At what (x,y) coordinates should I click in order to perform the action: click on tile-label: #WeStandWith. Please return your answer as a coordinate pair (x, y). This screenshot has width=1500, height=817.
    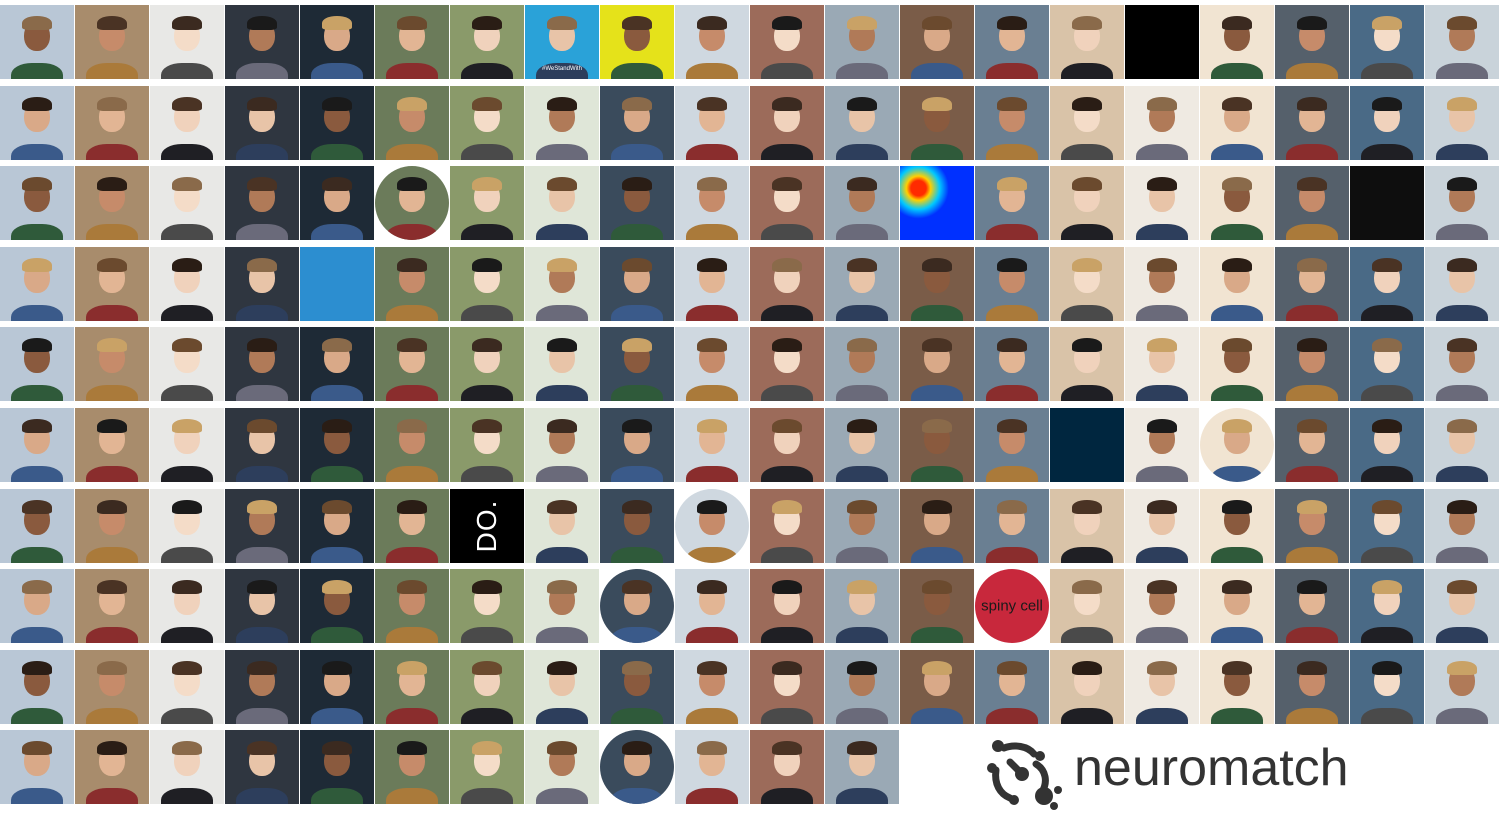
    Looking at the image, I should click on (562, 68).